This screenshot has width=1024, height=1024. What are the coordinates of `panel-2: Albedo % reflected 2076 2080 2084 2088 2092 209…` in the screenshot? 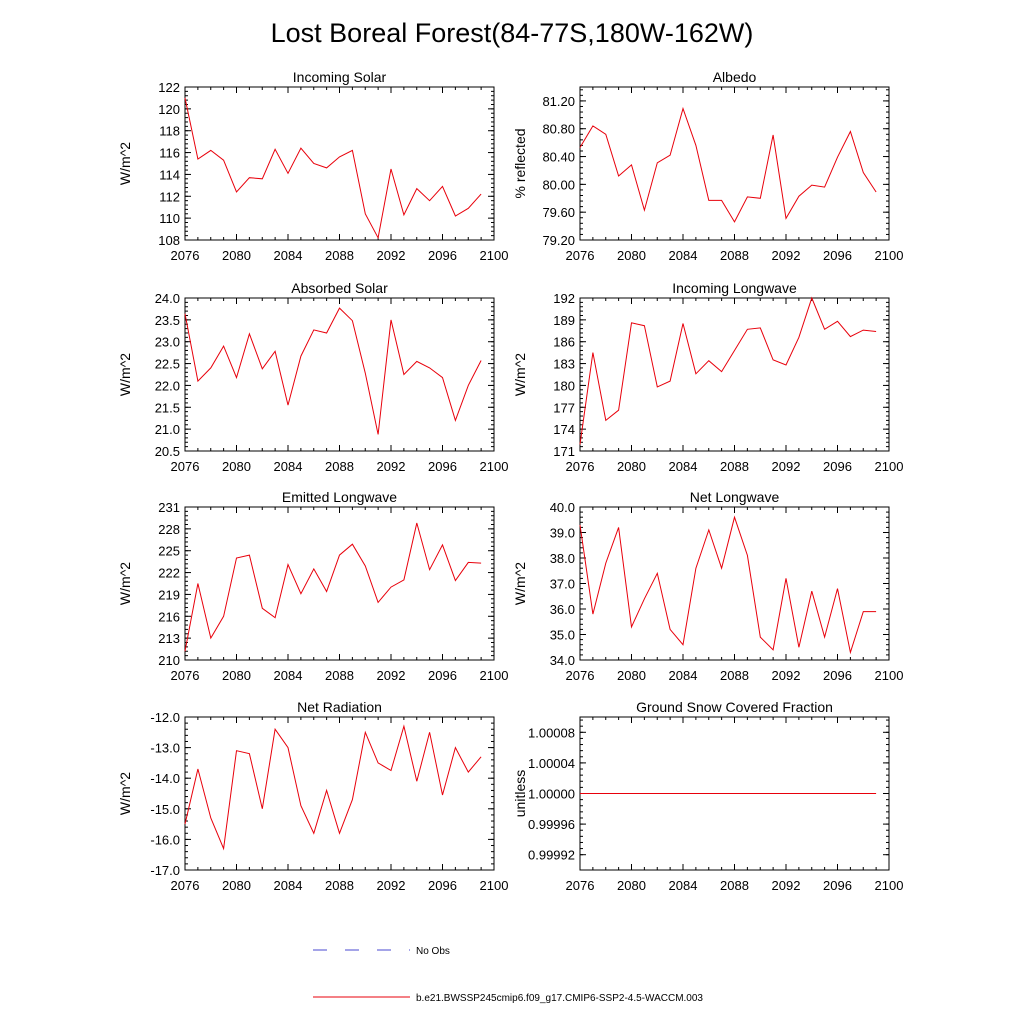 It's located at (707, 166).